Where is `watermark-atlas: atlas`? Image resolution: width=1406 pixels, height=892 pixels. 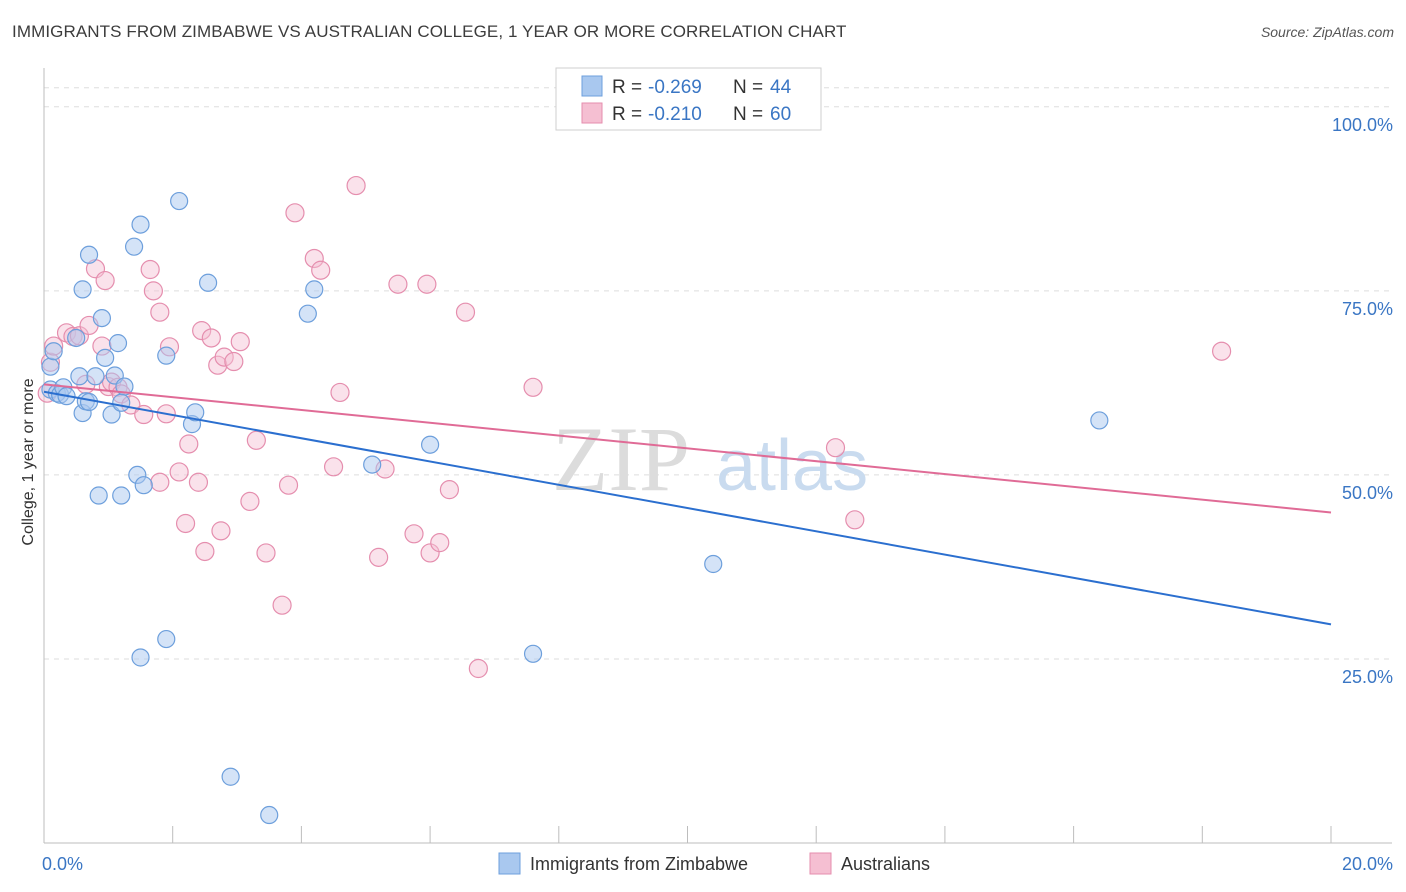 watermark-atlas: atlas is located at coordinates (792, 466).